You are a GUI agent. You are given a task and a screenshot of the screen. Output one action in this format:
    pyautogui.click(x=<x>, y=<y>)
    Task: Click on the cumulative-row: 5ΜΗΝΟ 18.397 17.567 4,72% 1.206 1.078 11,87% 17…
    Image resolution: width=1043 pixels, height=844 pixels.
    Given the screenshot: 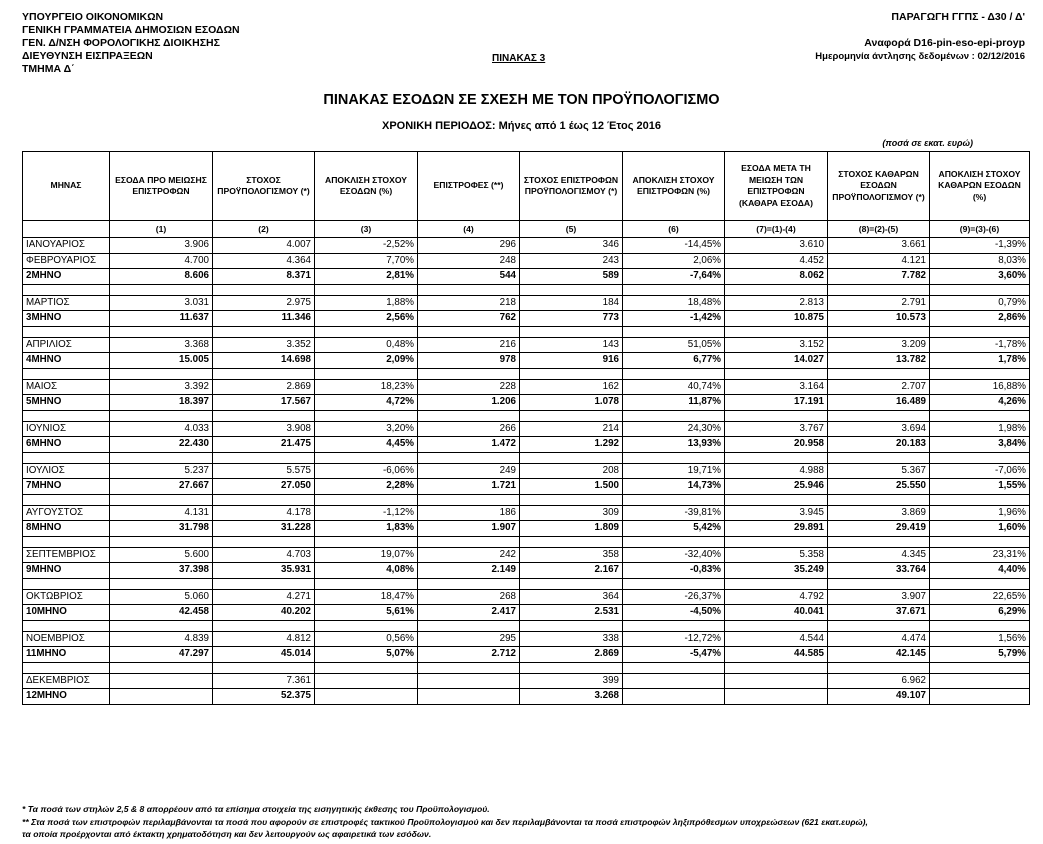 What is the action you would take?
    pyautogui.click(x=526, y=402)
    